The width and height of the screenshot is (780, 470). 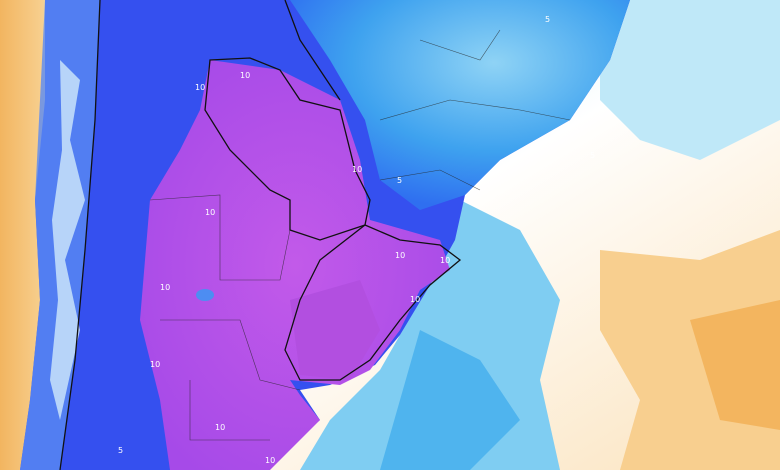 I want to click on andes-snow, so click(x=67, y=240).